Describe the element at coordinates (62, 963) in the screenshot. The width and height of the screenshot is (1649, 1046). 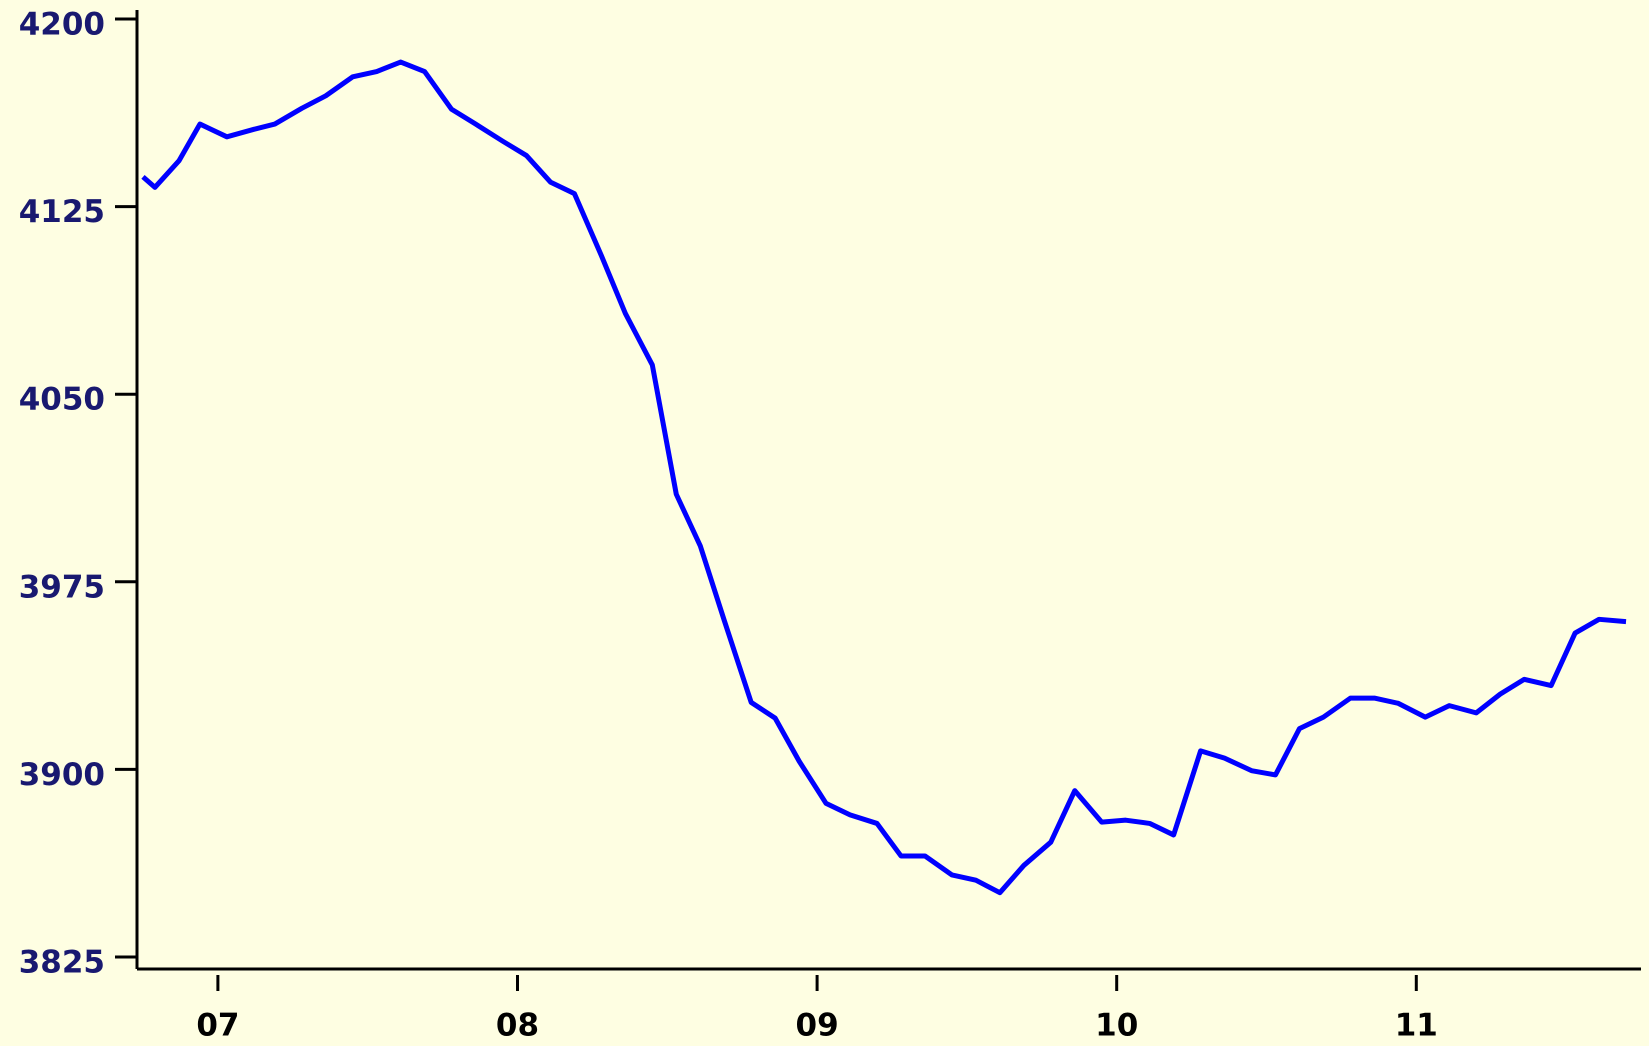
I see `y-tick-label: 3825` at that location.